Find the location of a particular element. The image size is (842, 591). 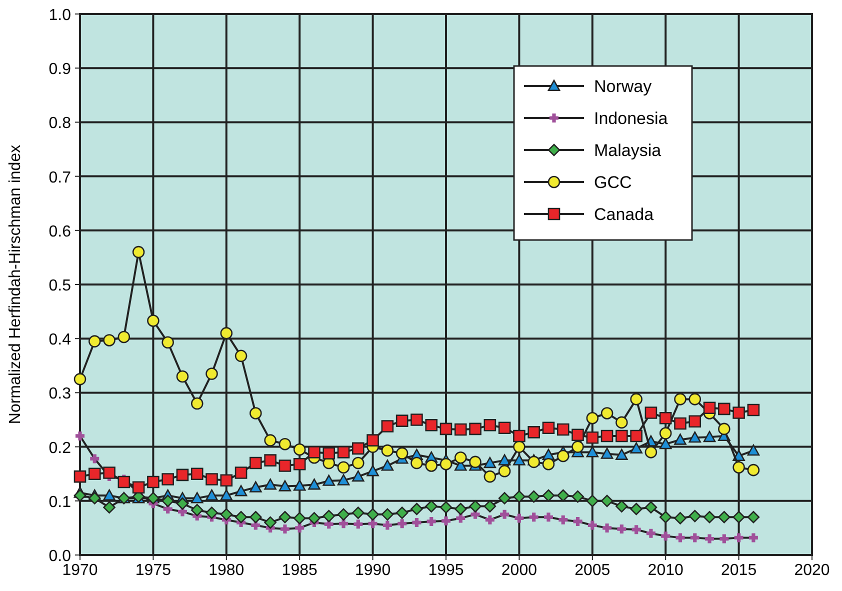

x-tick-label: 1970 is located at coordinates (80, 570).